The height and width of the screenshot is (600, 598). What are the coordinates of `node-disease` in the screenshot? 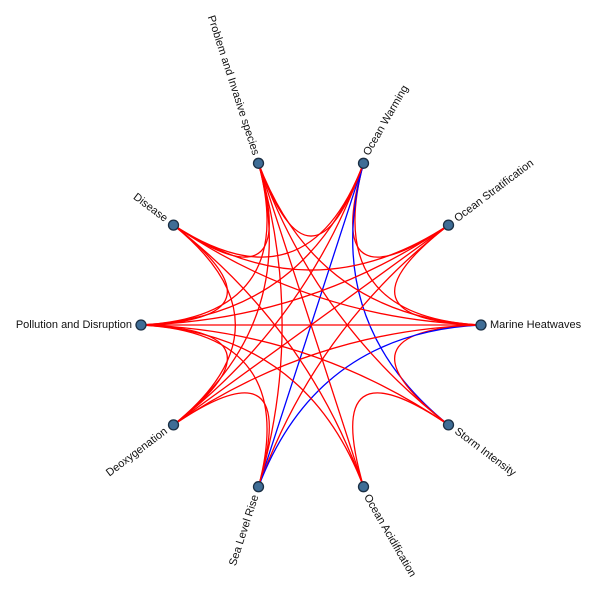 It's located at (173, 225).